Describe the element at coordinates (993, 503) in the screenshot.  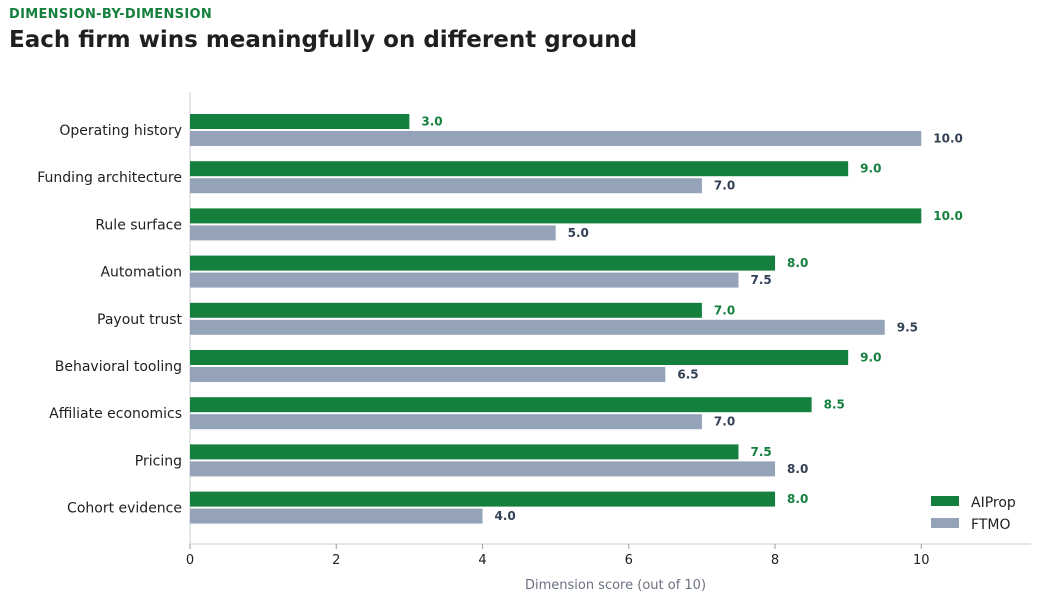
I see `legend-label-aiprop: AIProp` at that location.